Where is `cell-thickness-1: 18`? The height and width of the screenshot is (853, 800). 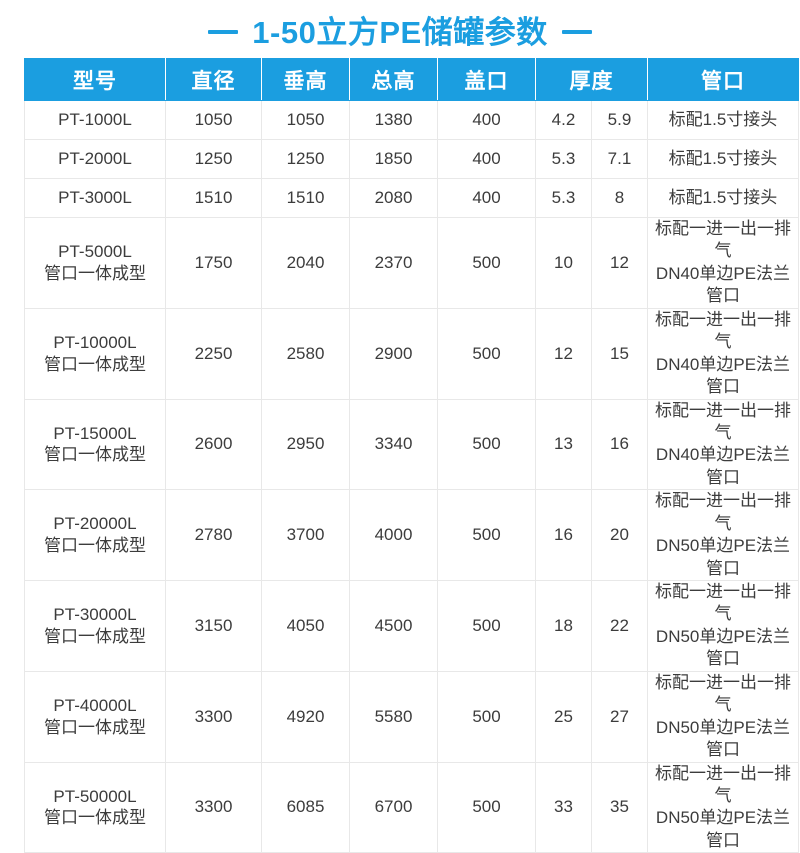 cell-thickness-1: 18 is located at coordinates (563, 626).